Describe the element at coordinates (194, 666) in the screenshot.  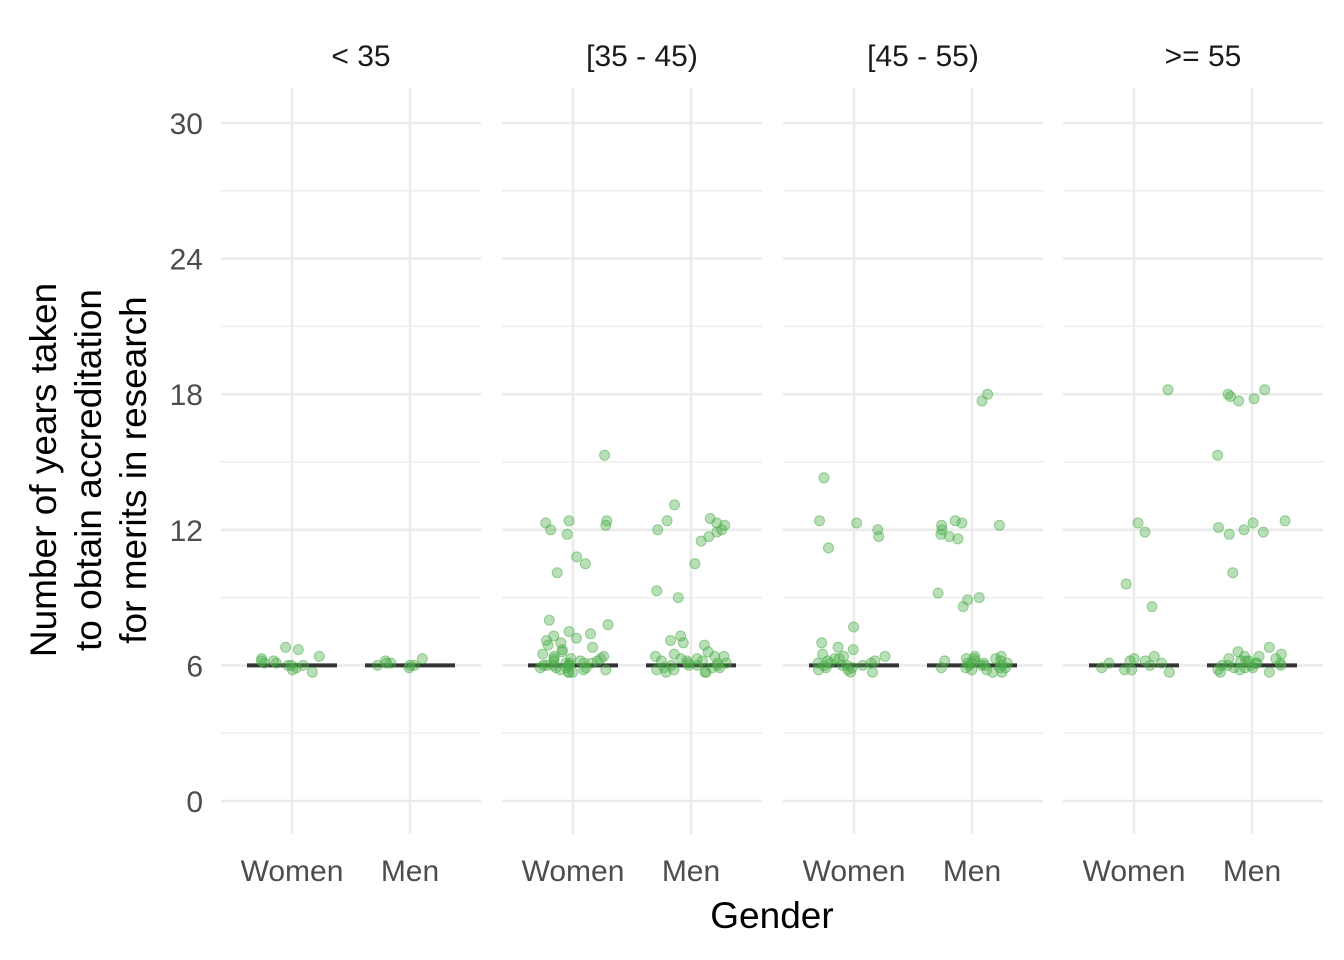
I see `y-tick-label: 6` at that location.